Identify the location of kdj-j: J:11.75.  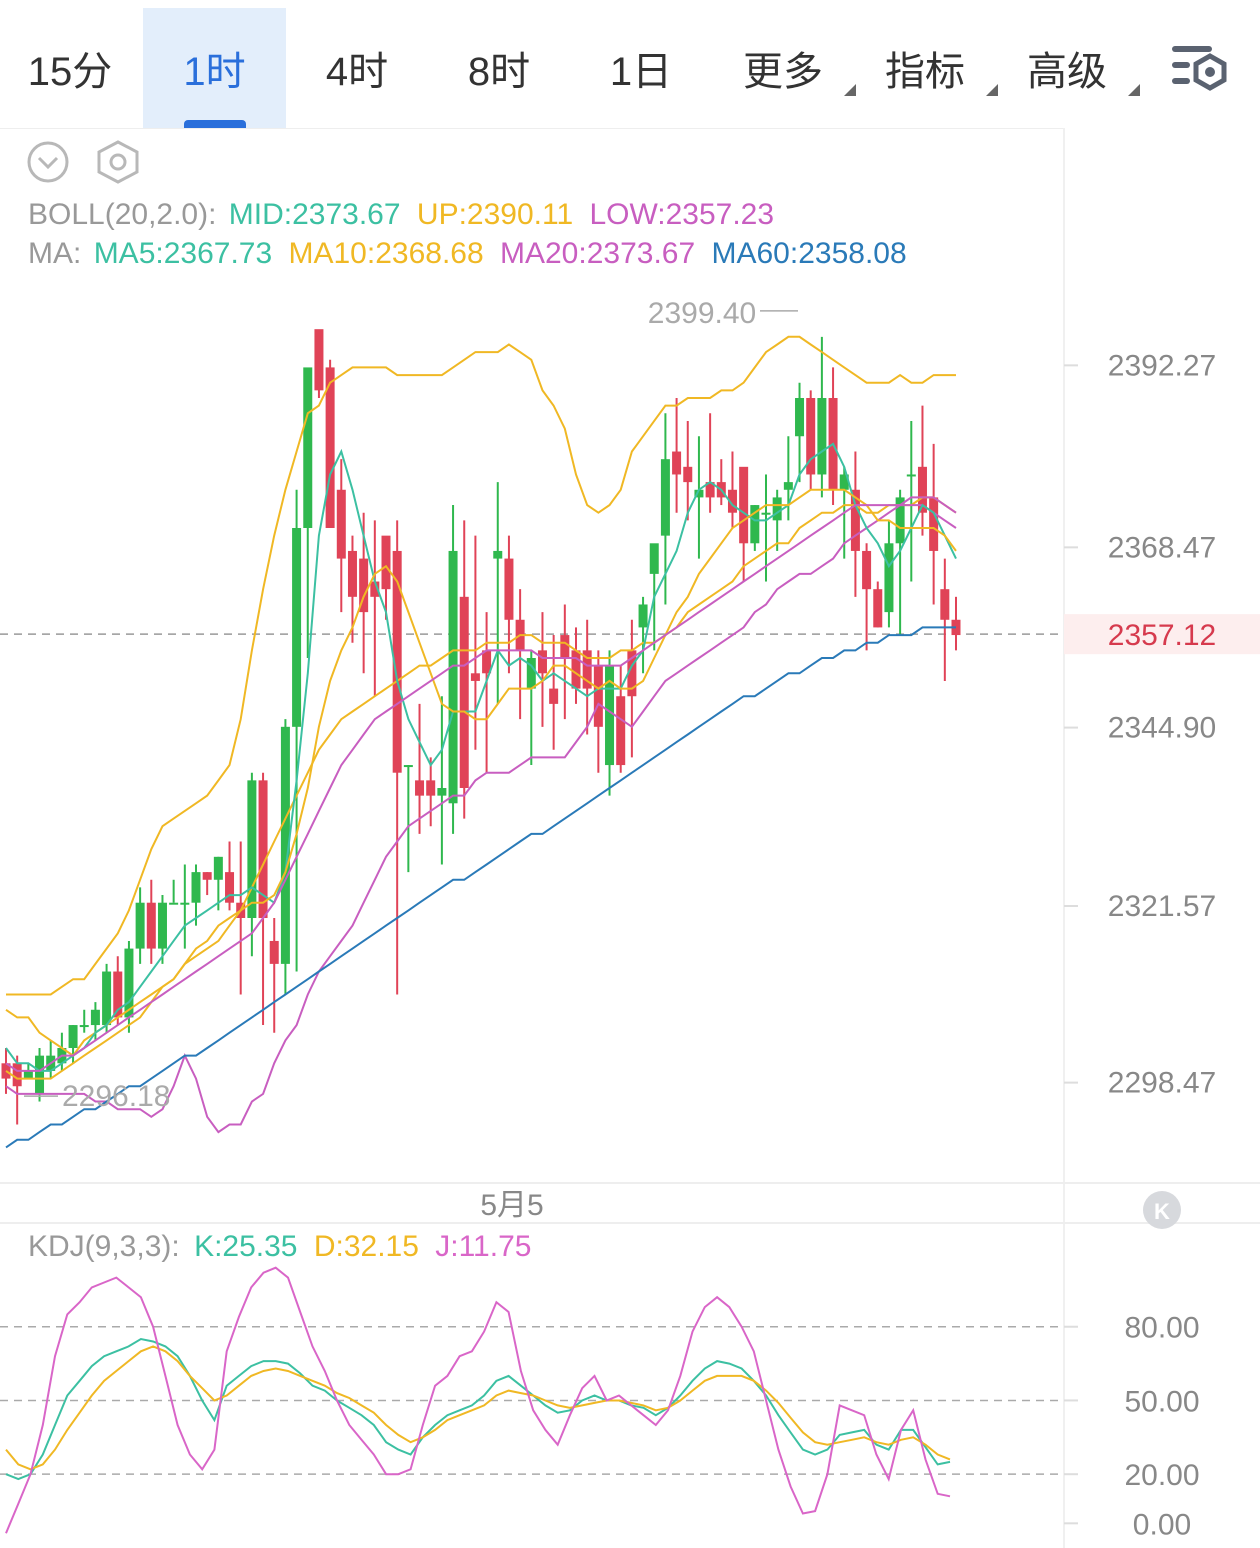
(483, 1246).